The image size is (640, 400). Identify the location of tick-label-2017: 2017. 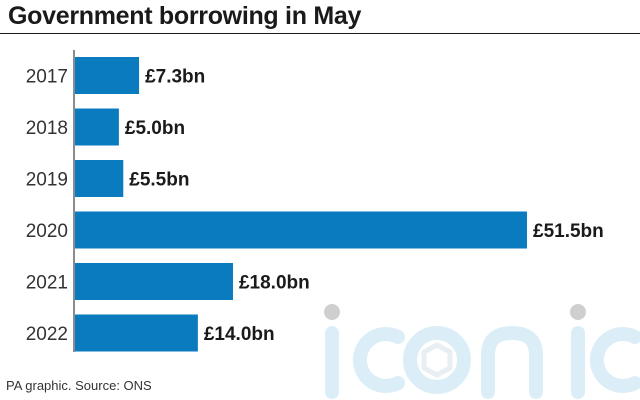
(47, 77).